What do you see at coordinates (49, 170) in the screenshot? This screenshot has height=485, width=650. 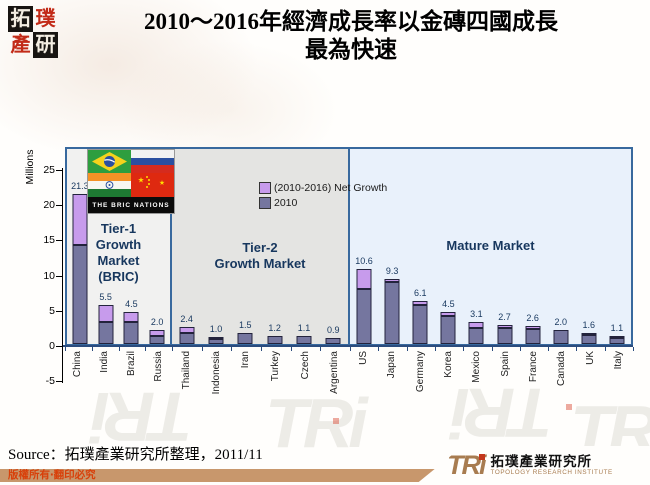 I see `y-tick-label: 25` at bounding box center [49, 170].